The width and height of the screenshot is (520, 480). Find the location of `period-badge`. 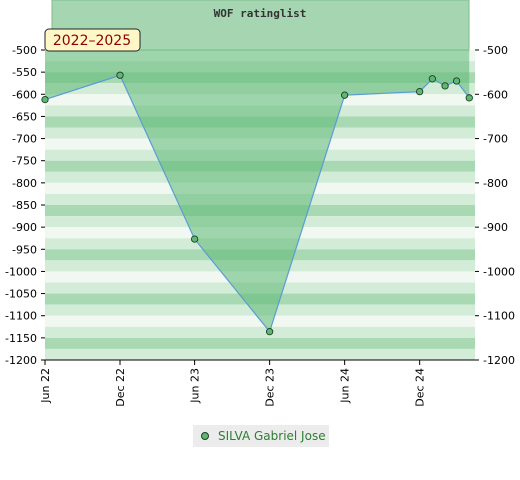

period-badge is located at coordinates (92, 40).